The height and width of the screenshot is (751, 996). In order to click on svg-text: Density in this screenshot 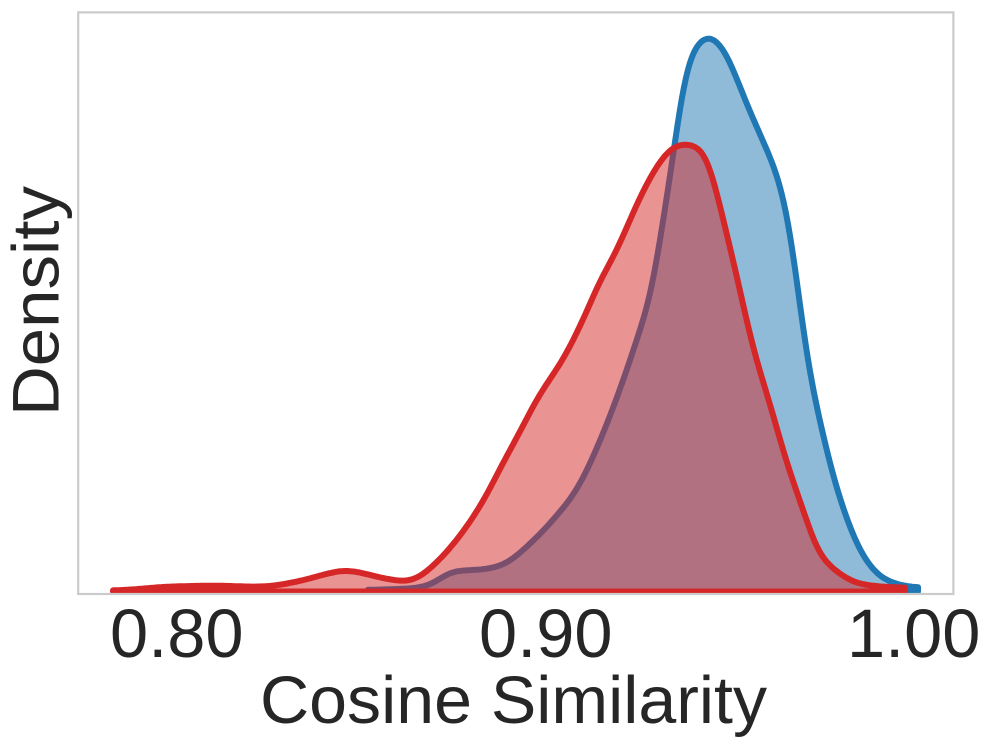, I will do `click(36, 301)`.